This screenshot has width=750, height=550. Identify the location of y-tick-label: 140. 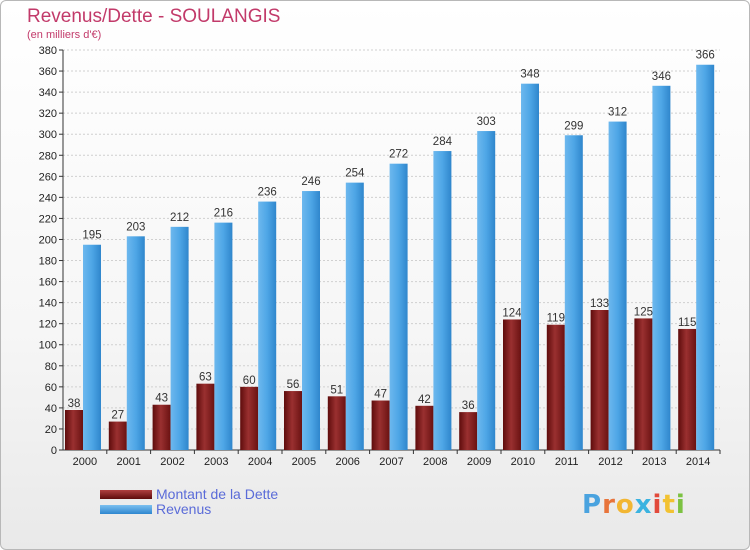
(48, 304).